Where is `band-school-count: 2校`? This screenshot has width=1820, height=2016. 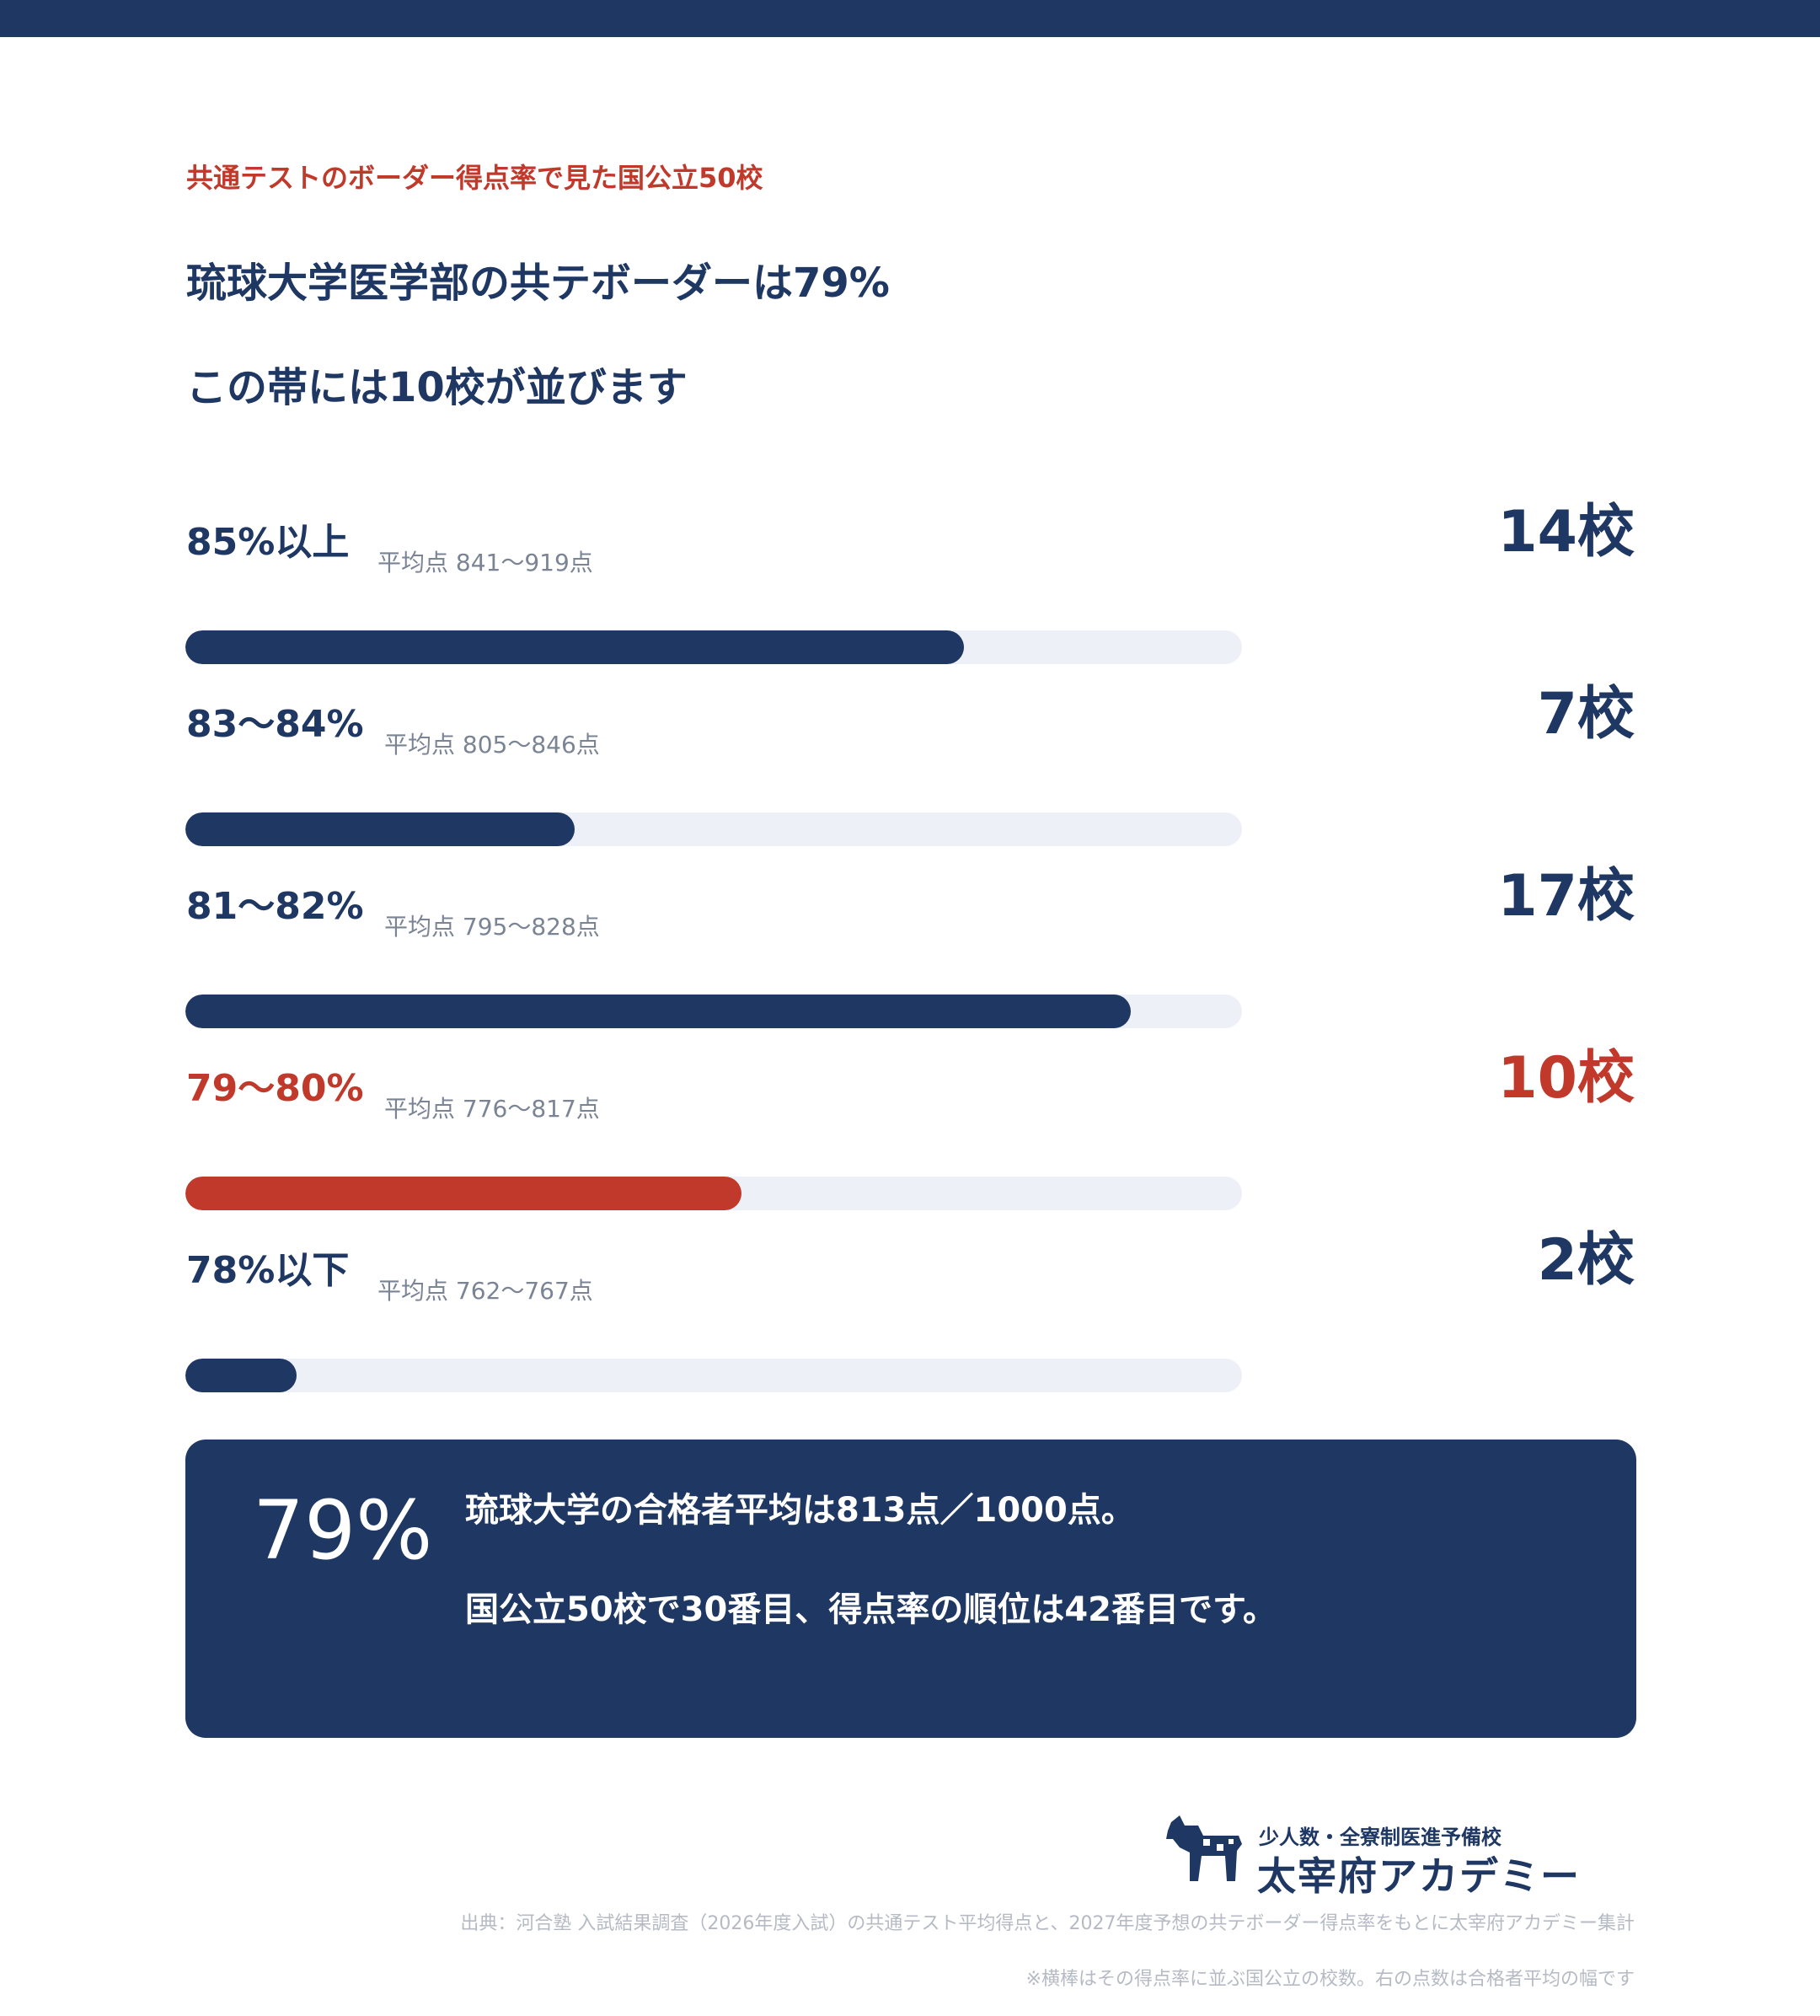
band-school-count: 2校 is located at coordinates (1586, 1260).